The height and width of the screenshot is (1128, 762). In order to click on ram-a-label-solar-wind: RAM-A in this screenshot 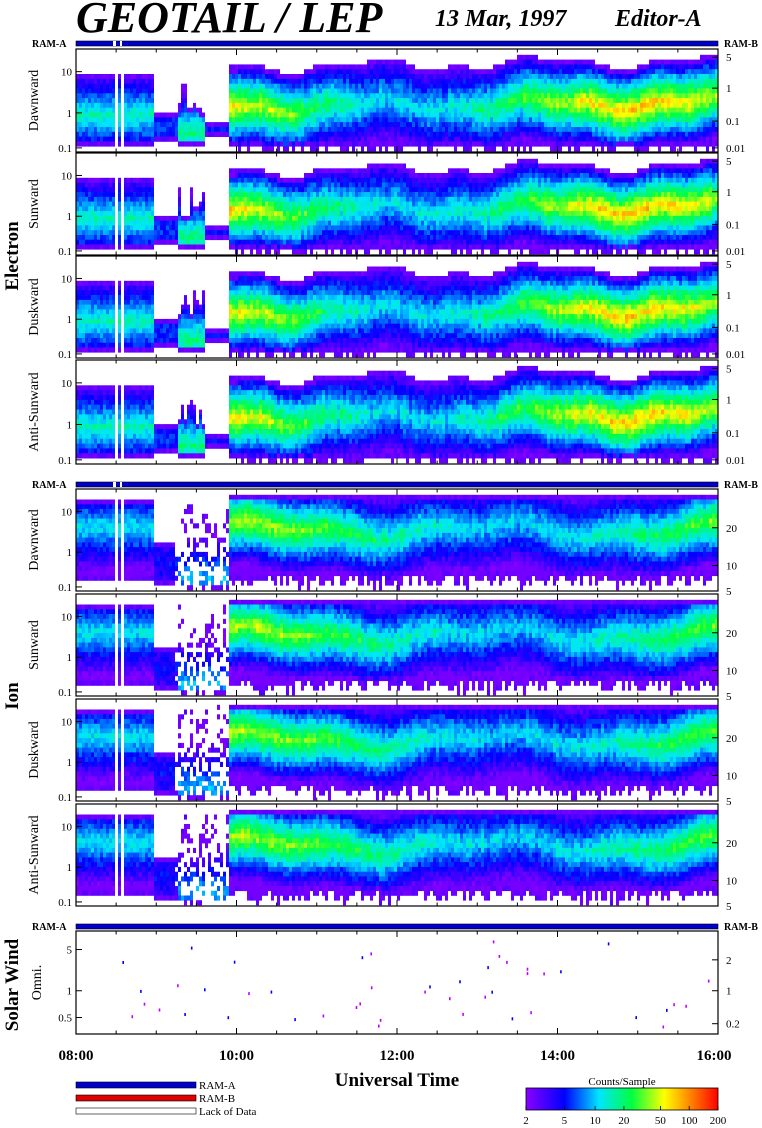, I will do `click(49, 927)`.